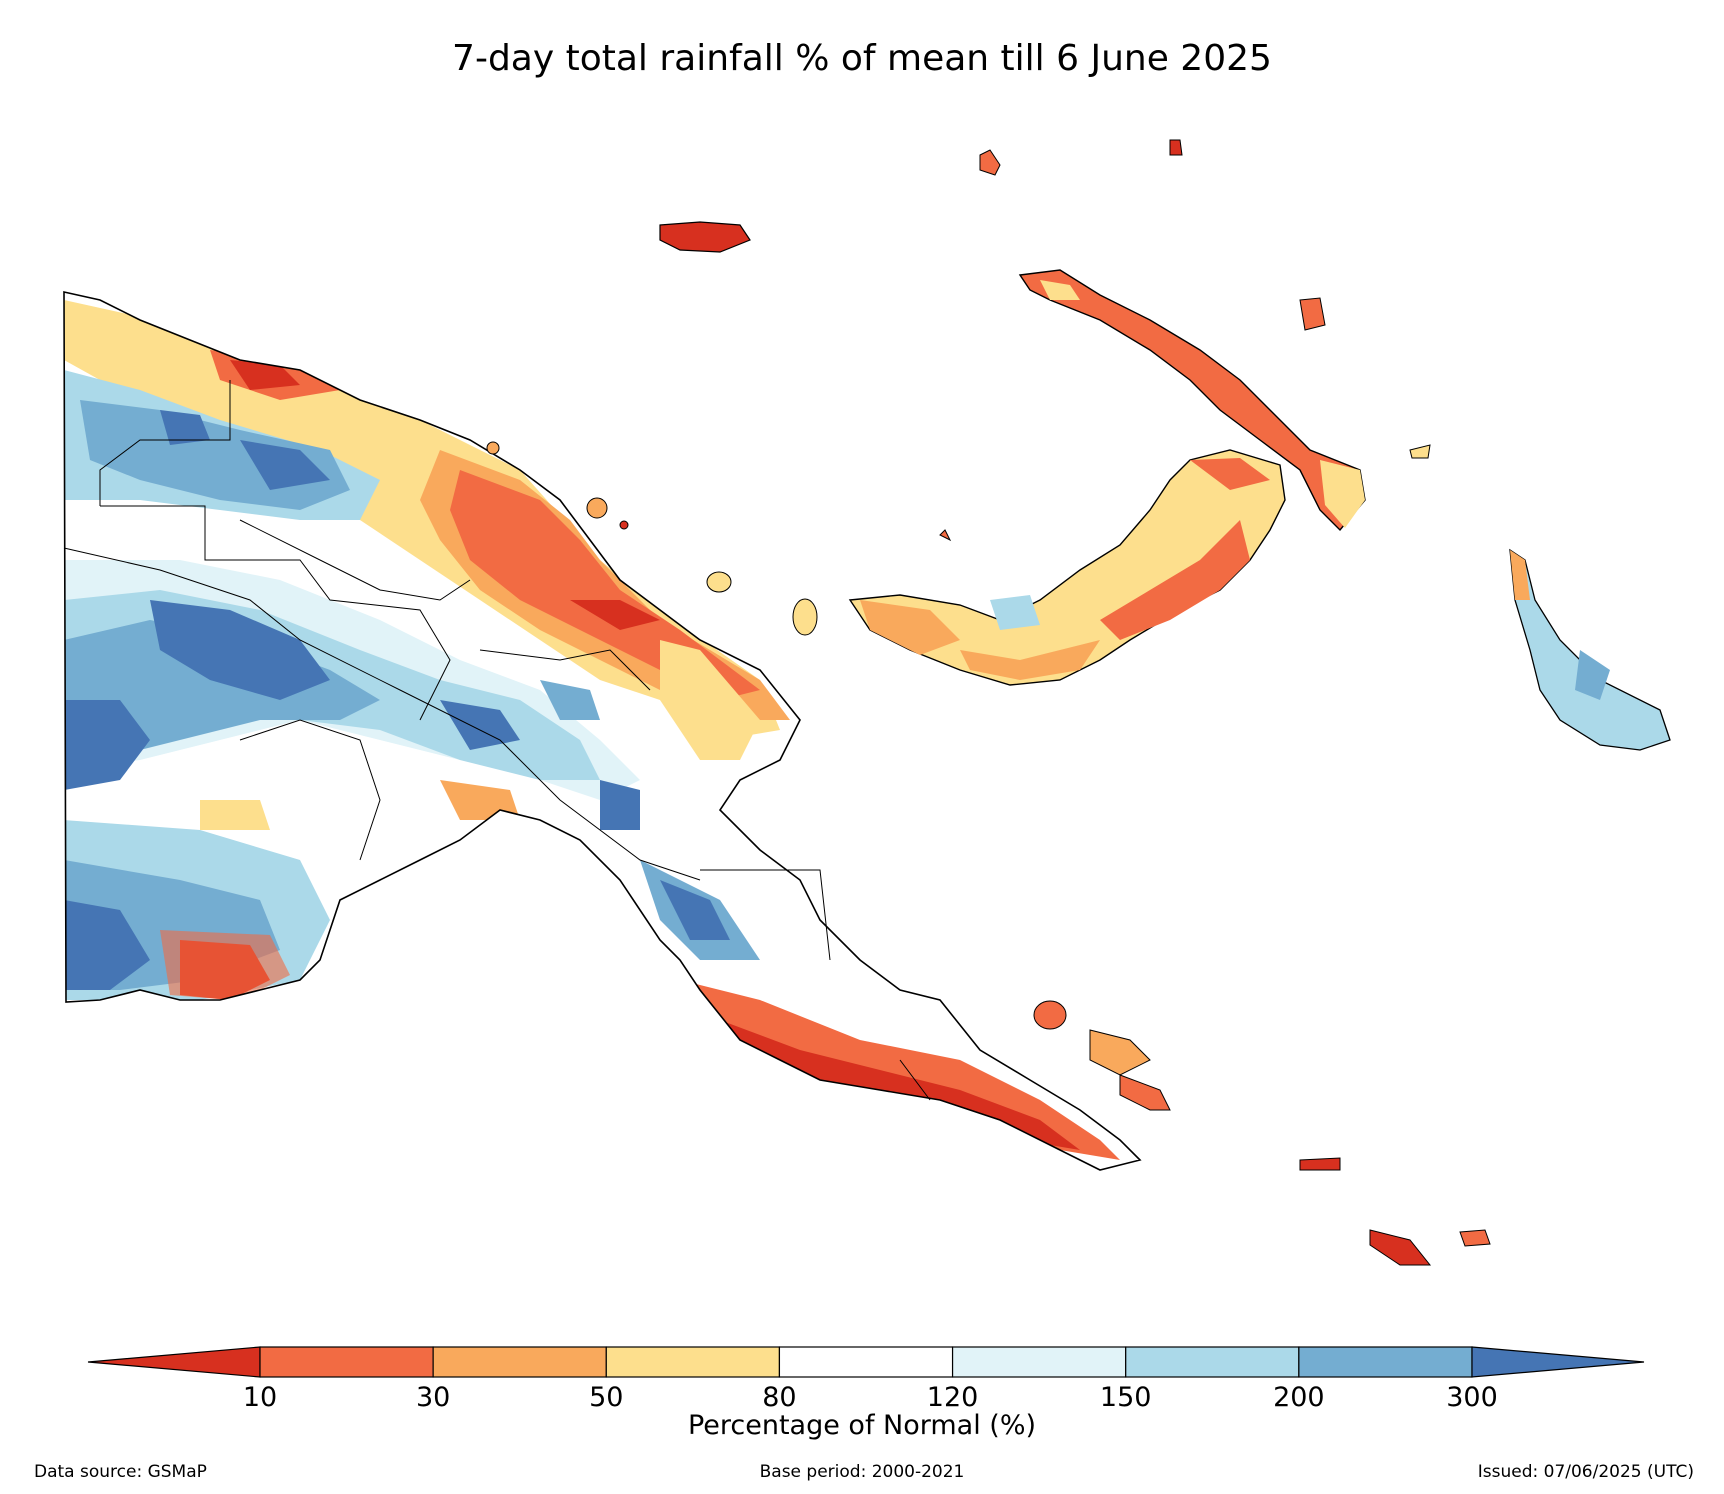 This screenshot has height=1494, width=1724. Describe the element at coordinates (779, 1397) in the screenshot. I see `colorbar-tick-label: 80` at that location.